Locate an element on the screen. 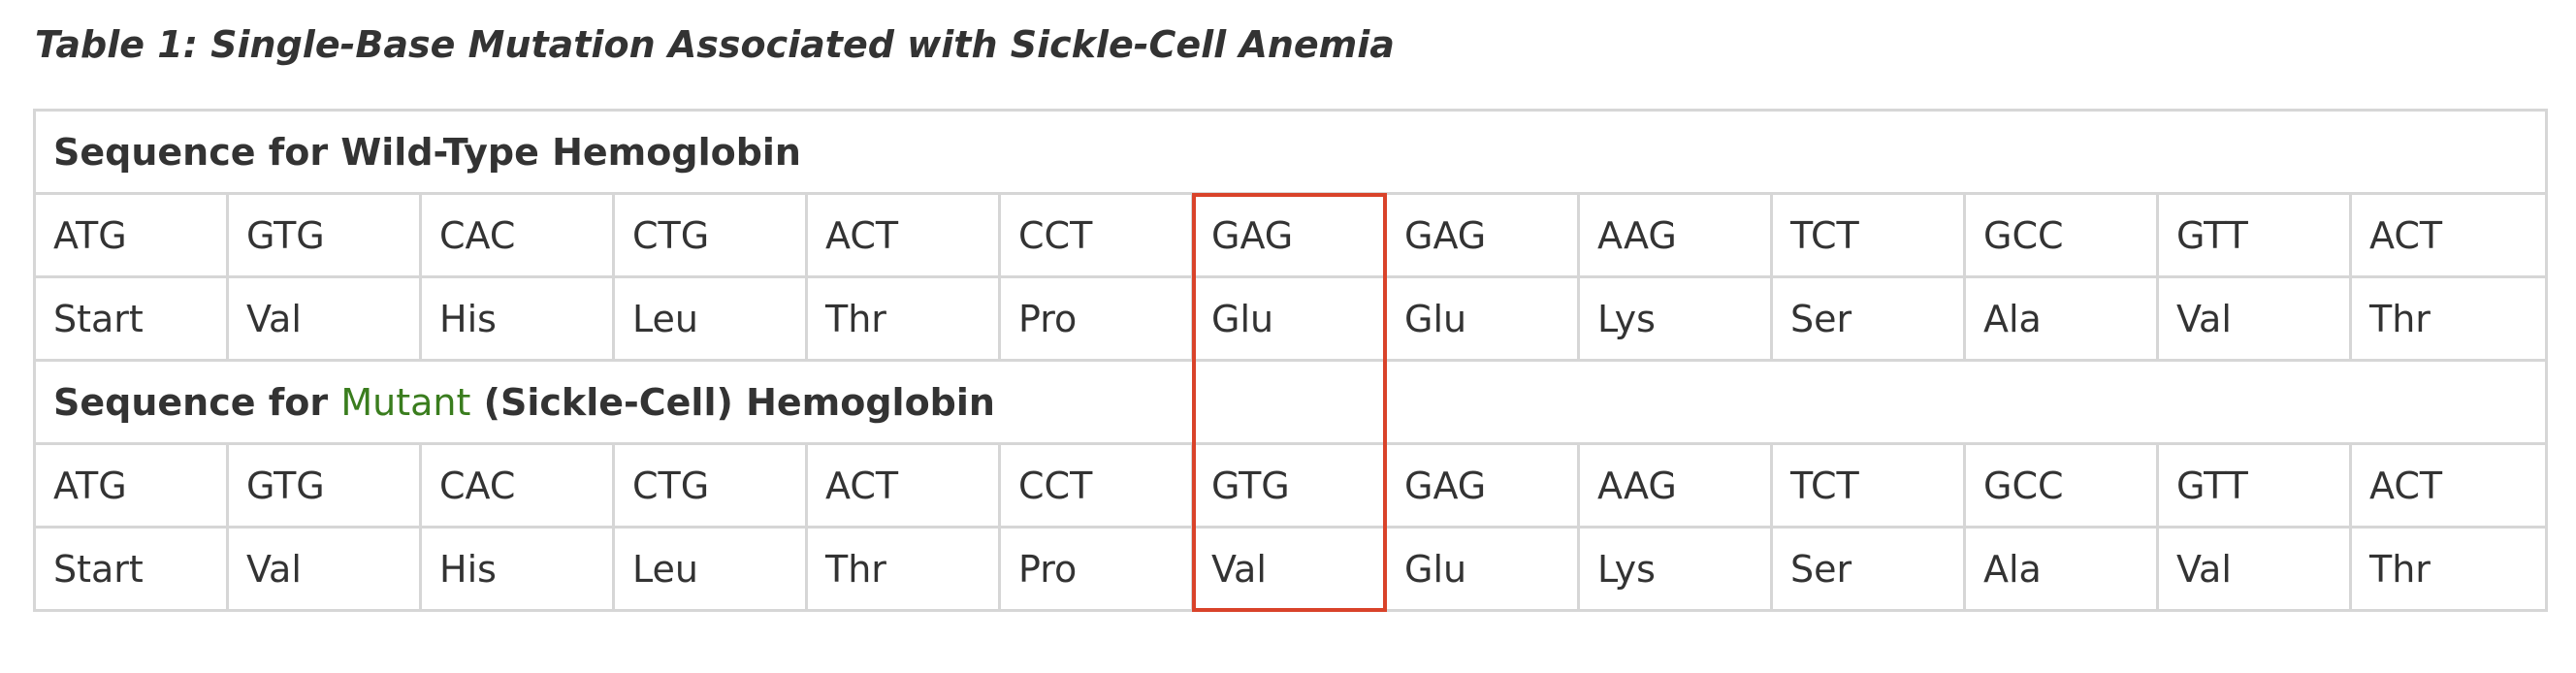 This screenshot has height=673, width=2576. mutant-codon-13: ACT is located at coordinates (2448, 485).